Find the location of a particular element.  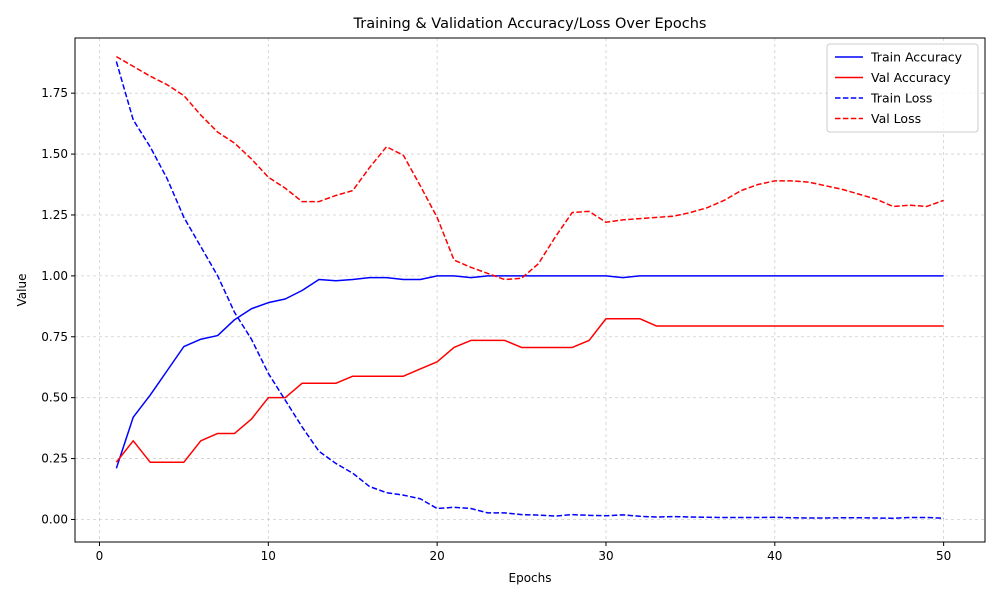

legend-box is located at coordinates (902, 88).